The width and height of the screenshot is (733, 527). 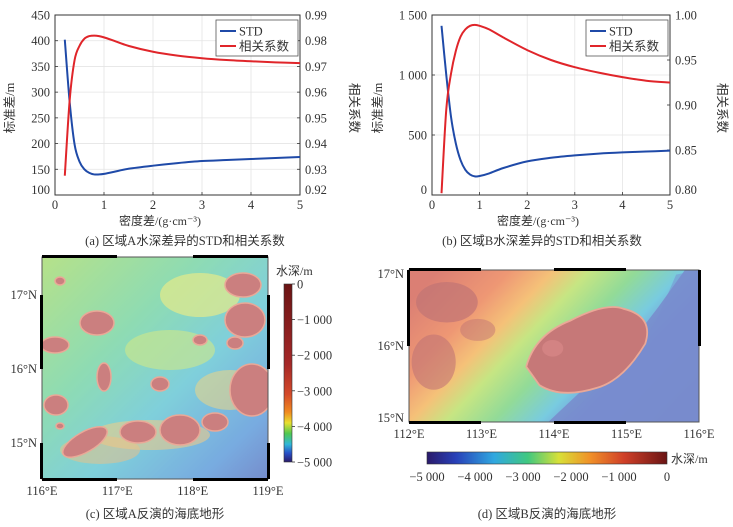 What do you see at coordinates (155, 491) in the screenshot?
I see `map-c-x-ticks: 116°E 117°E 118°E 119°E` at bounding box center [155, 491].